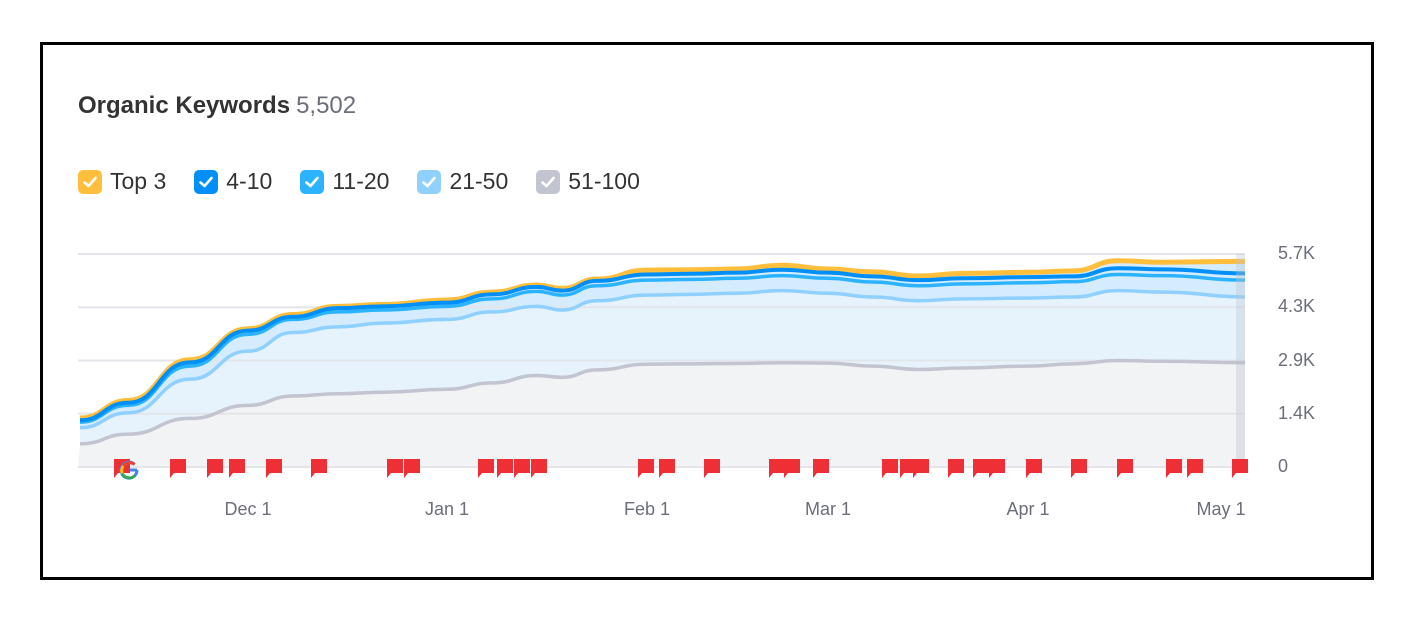 Image resolution: width=1424 pixels, height=632 pixels. Describe the element at coordinates (184, 105) in the screenshot. I see `title-label: Organic Keywords` at that location.